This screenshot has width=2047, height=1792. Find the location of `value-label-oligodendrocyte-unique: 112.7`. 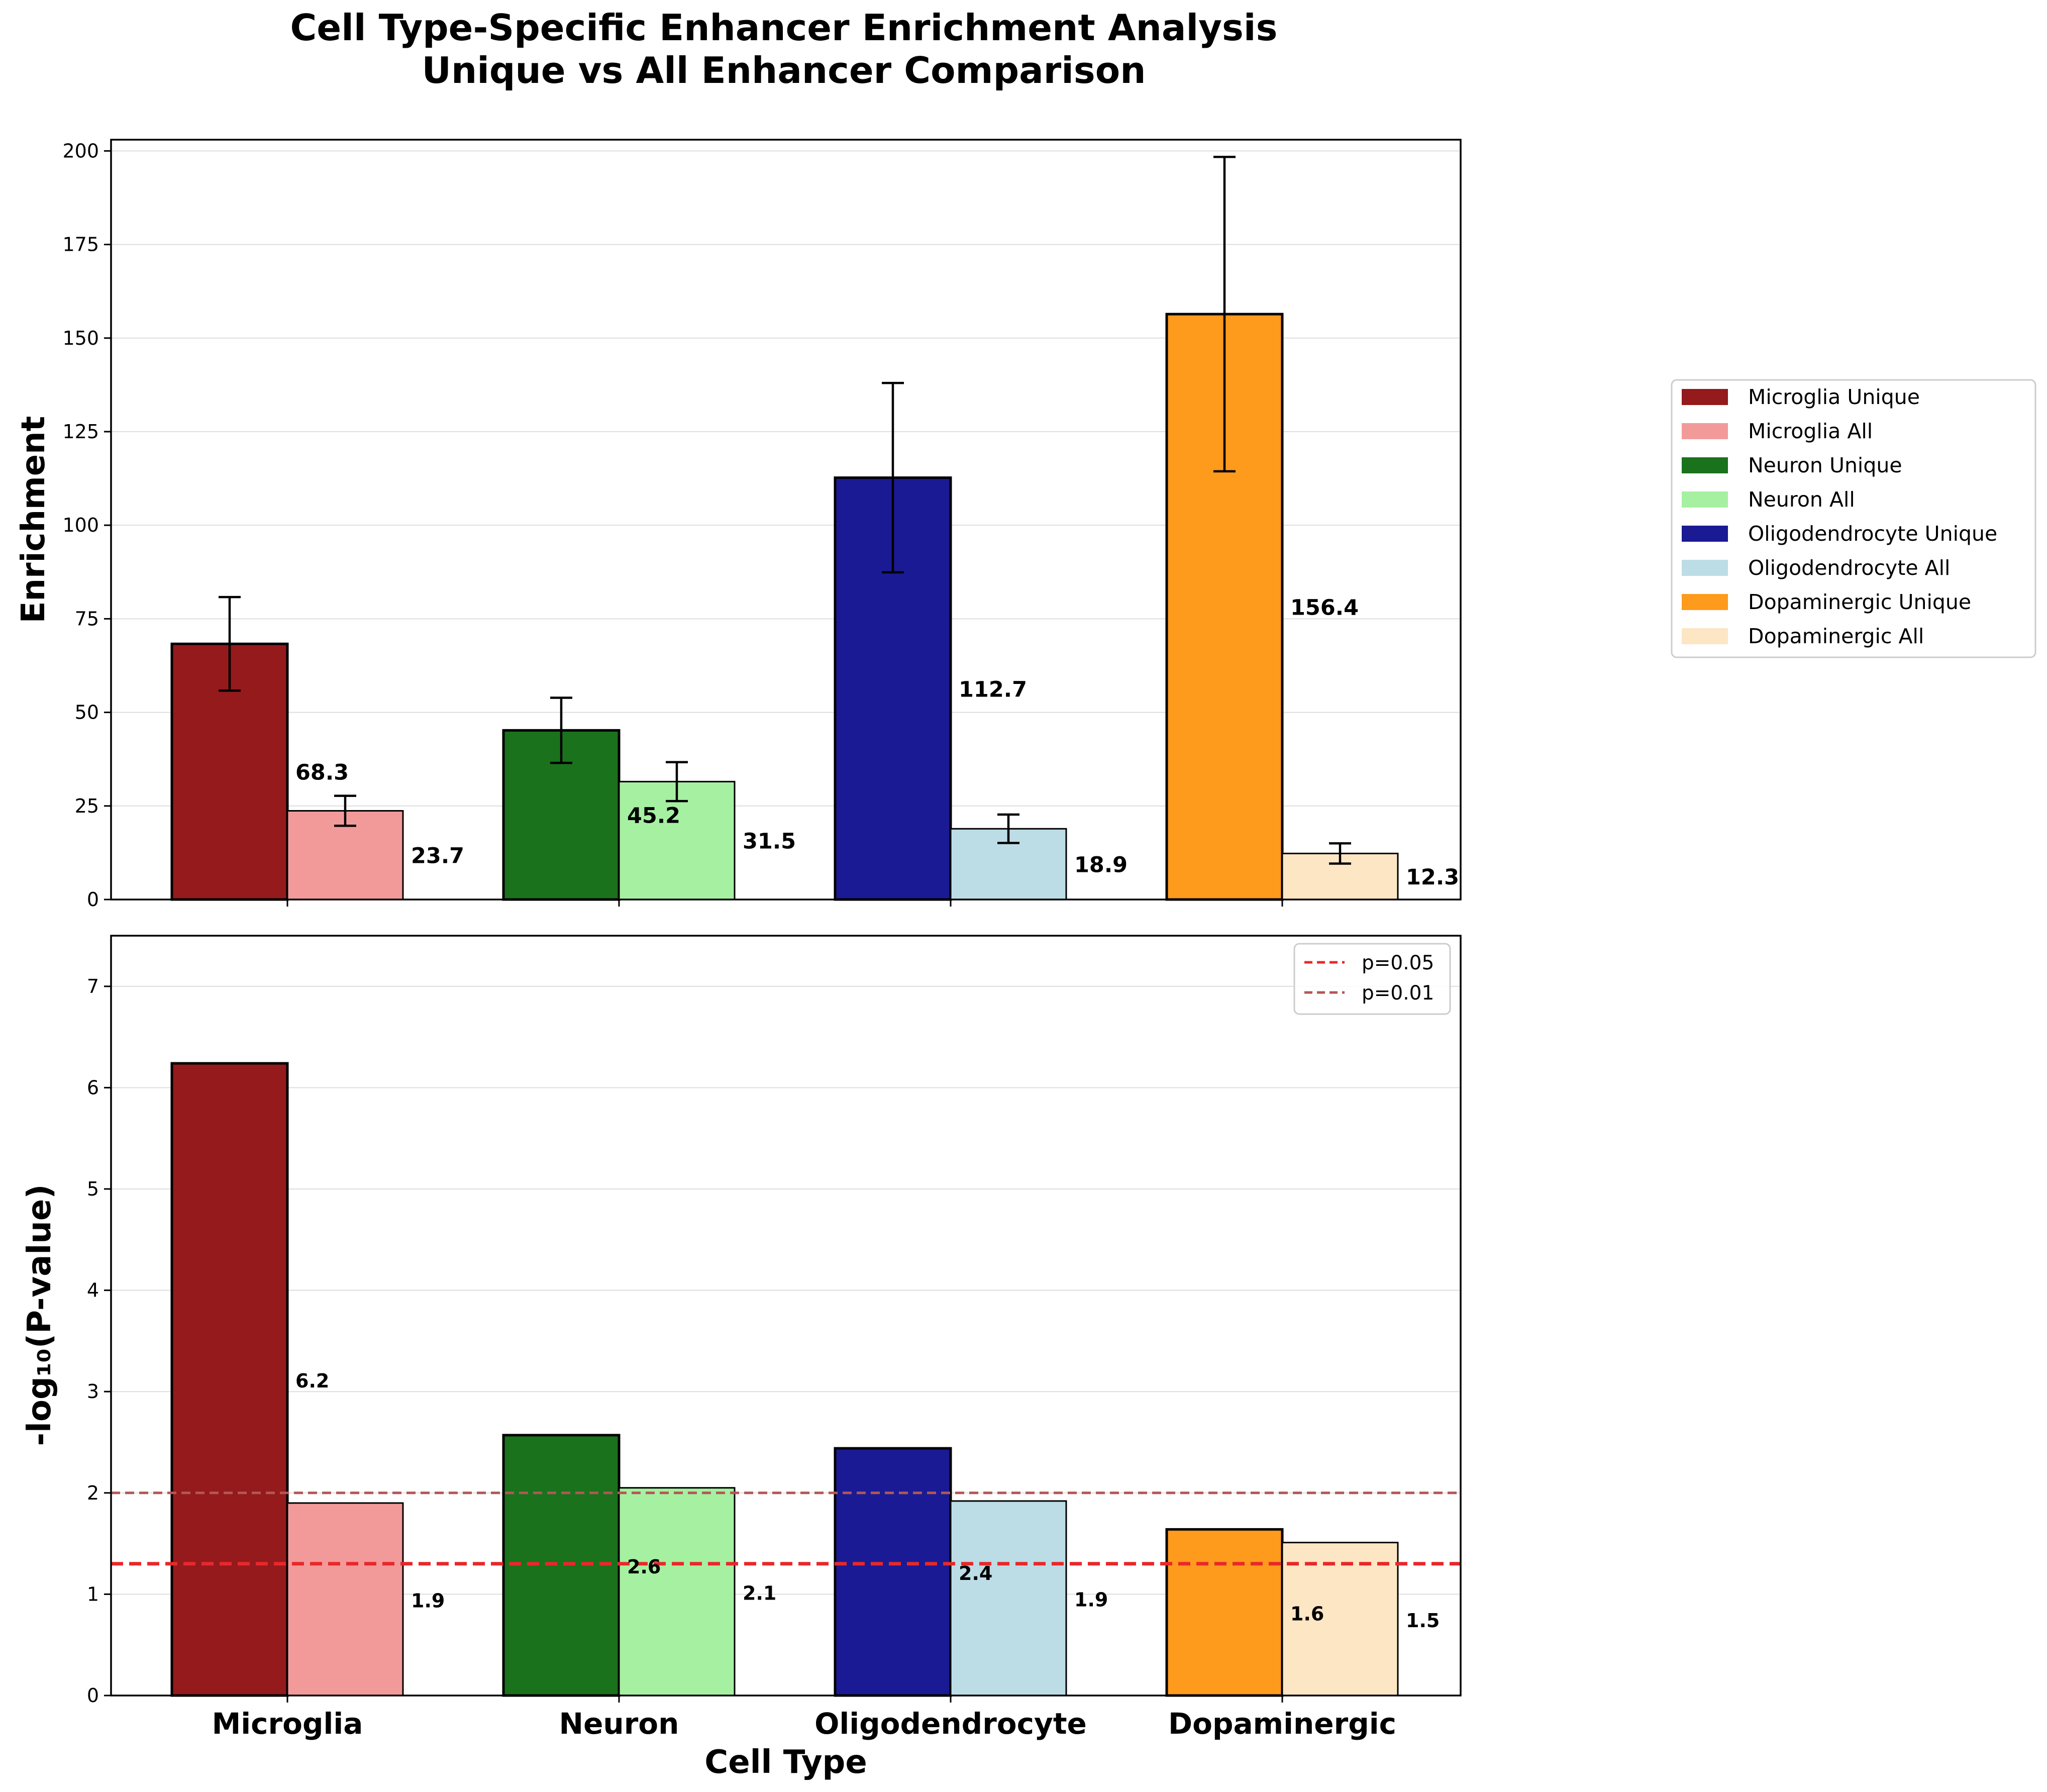

value-label-oligodendrocyte-unique: 112.7 is located at coordinates (993, 689).